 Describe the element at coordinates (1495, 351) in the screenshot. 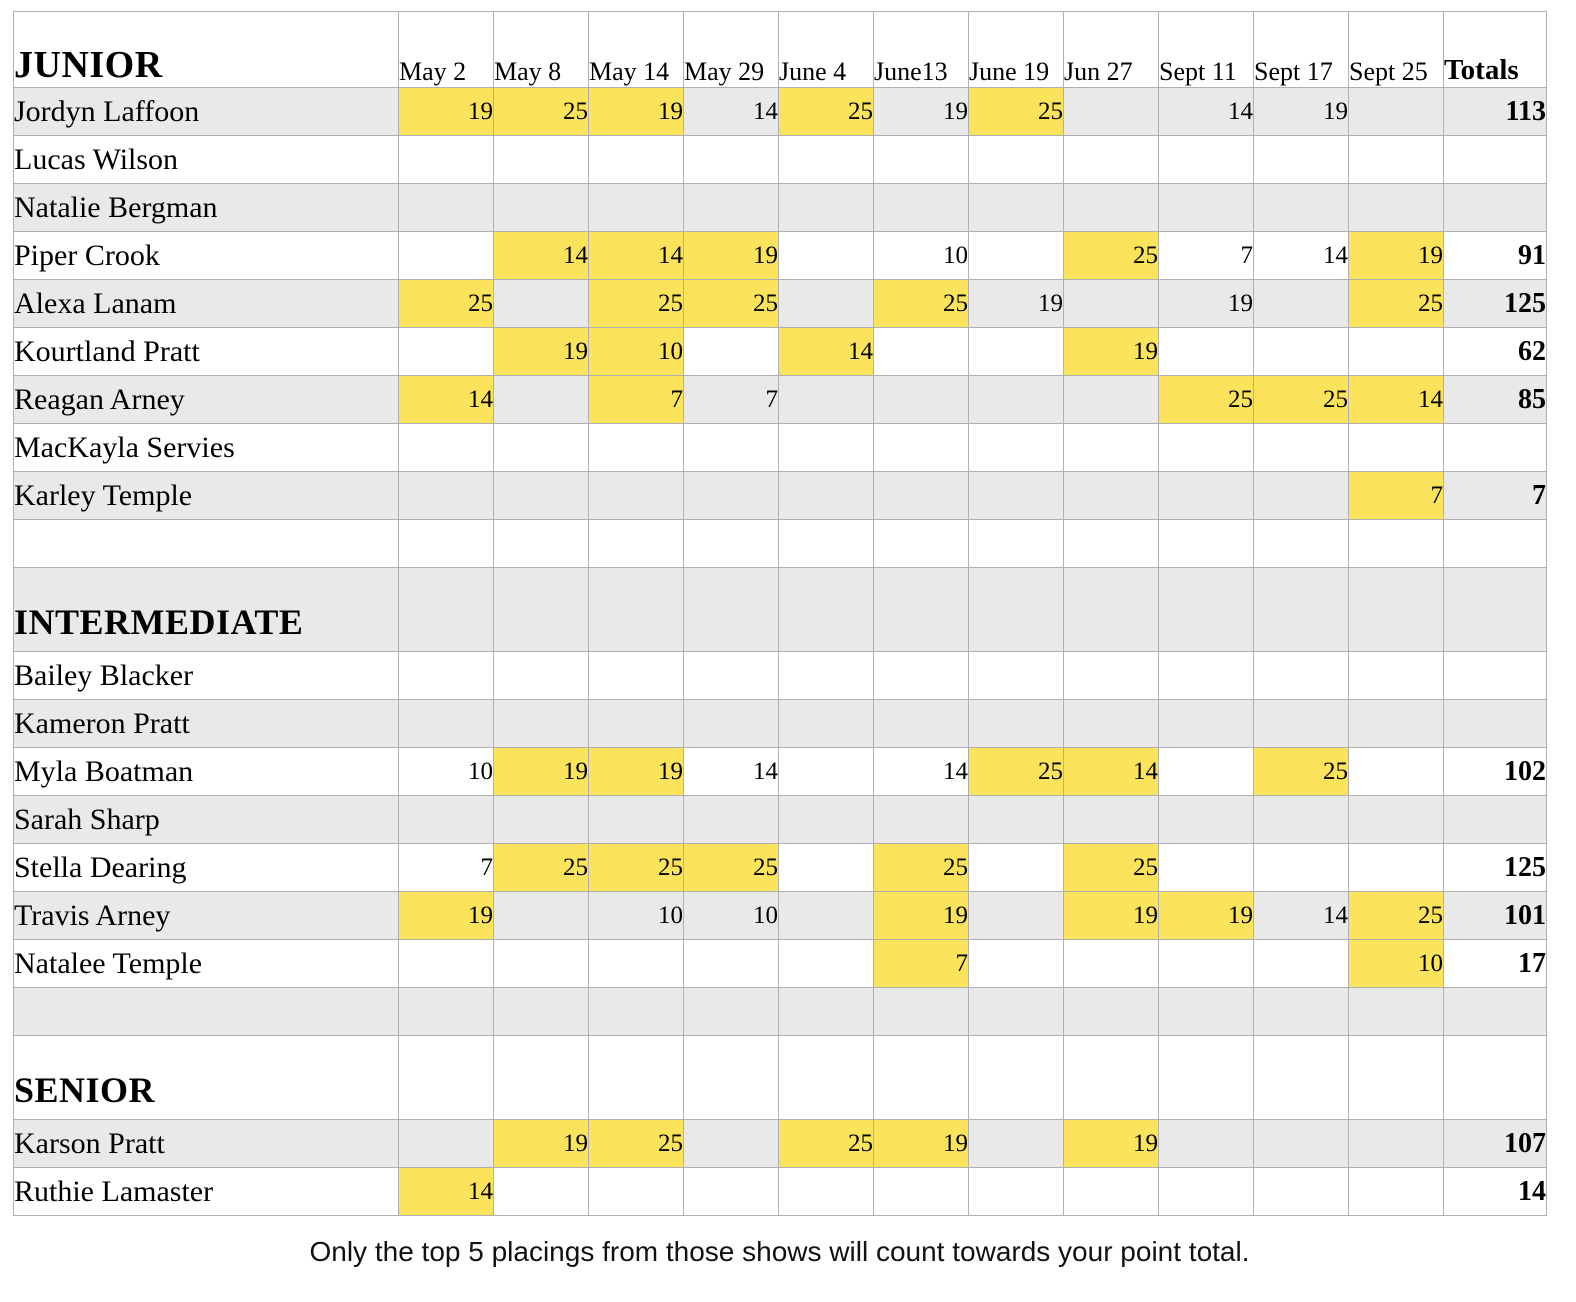

I see `total-cell: 62` at that location.